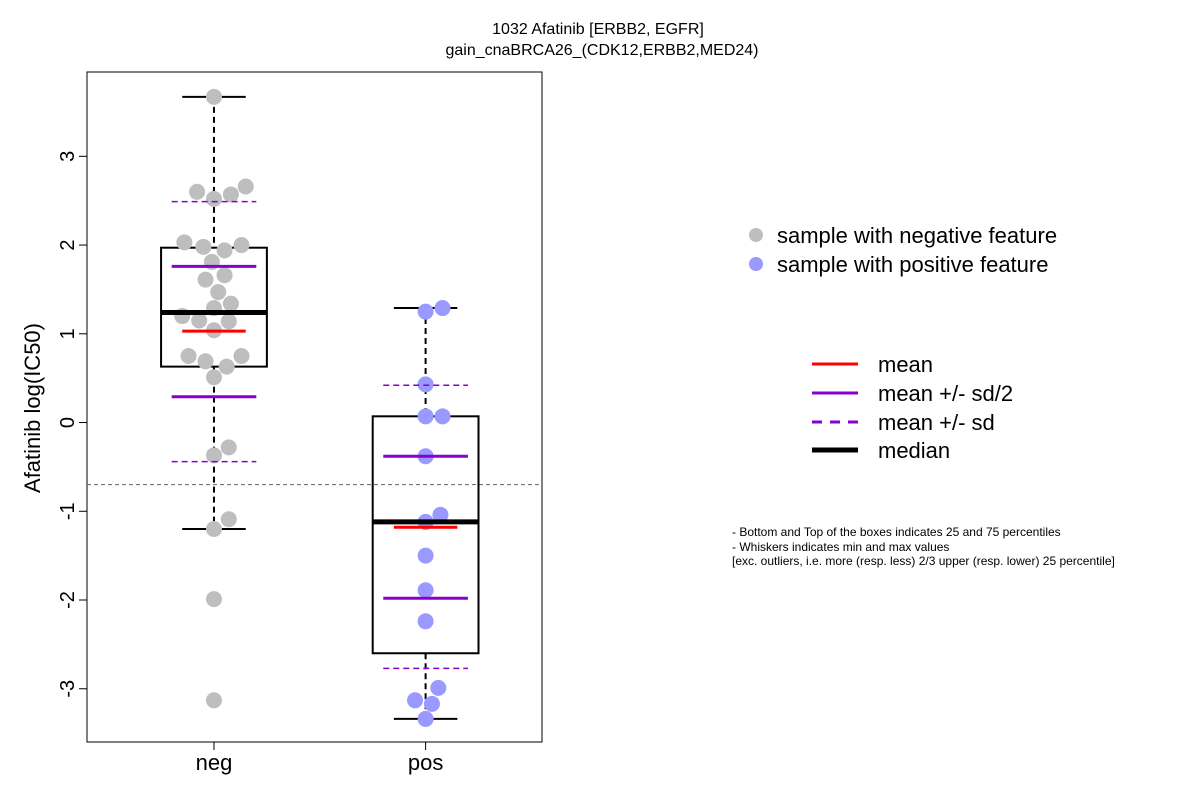 Image resolution: width=1200 pixels, height=800 pixels. What do you see at coordinates (68, 689) in the screenshot?
I see `y-tick-label: -3` at bounding box center [68, 689].